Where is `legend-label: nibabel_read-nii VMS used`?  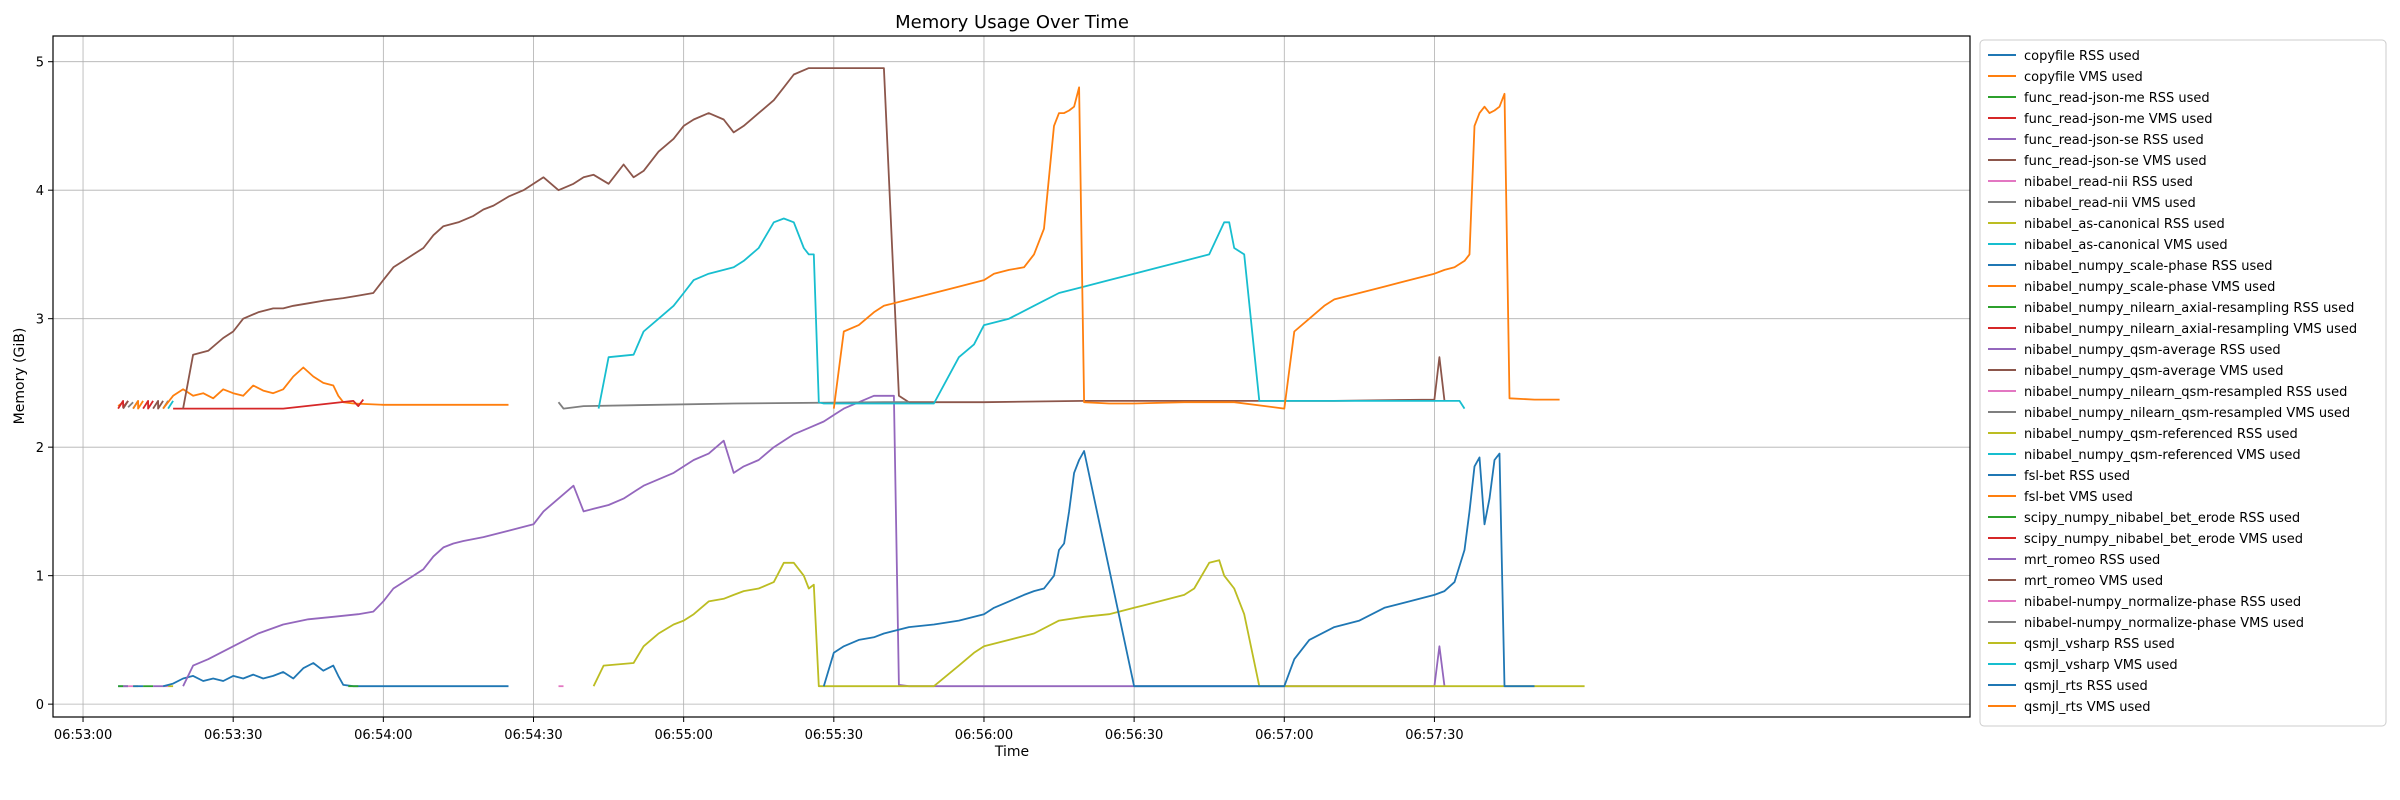 legend-label: nibabel_read-nii VMS used is located at coordinates (2110, 203).